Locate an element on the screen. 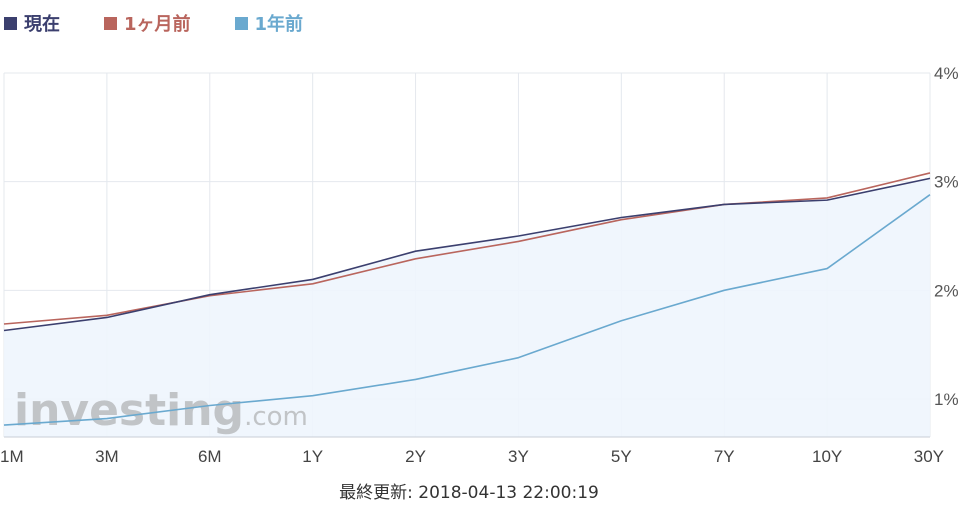 Image resolution: width=970 pixels, height=510 pixels. x-tick-label: 1Y is located at coordinates (312, 456).